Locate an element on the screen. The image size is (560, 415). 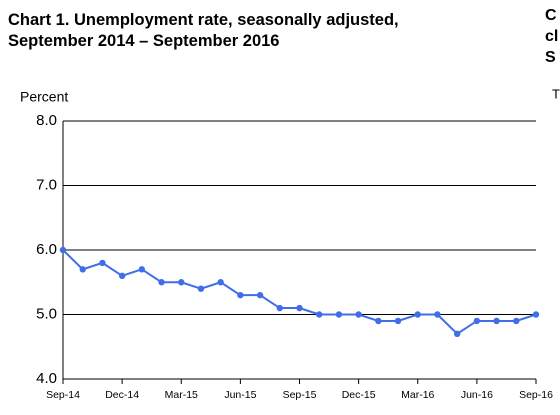
side-text: cl is located at coordinates (551, 36).